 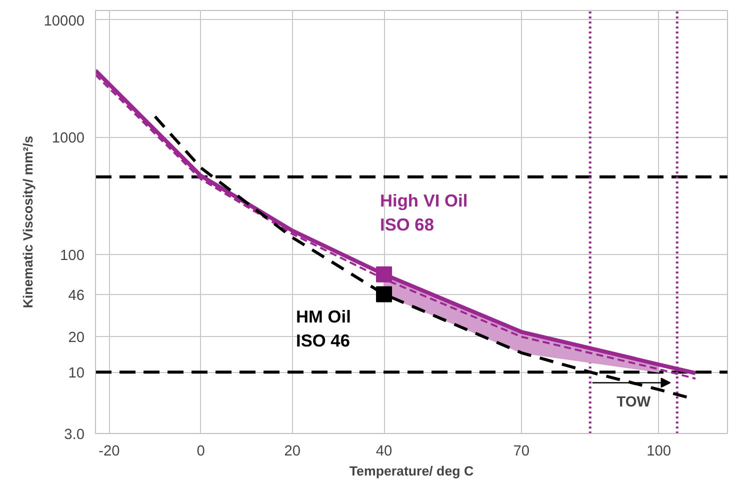 I want to click on y-tick-label: 46, so click(x=76, y=296).